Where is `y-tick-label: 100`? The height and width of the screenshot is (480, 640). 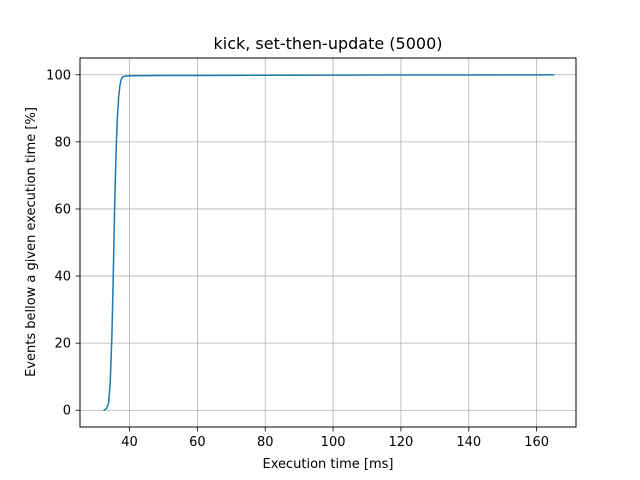 y-tick-label: 100 is located at coordinates (58, 75).